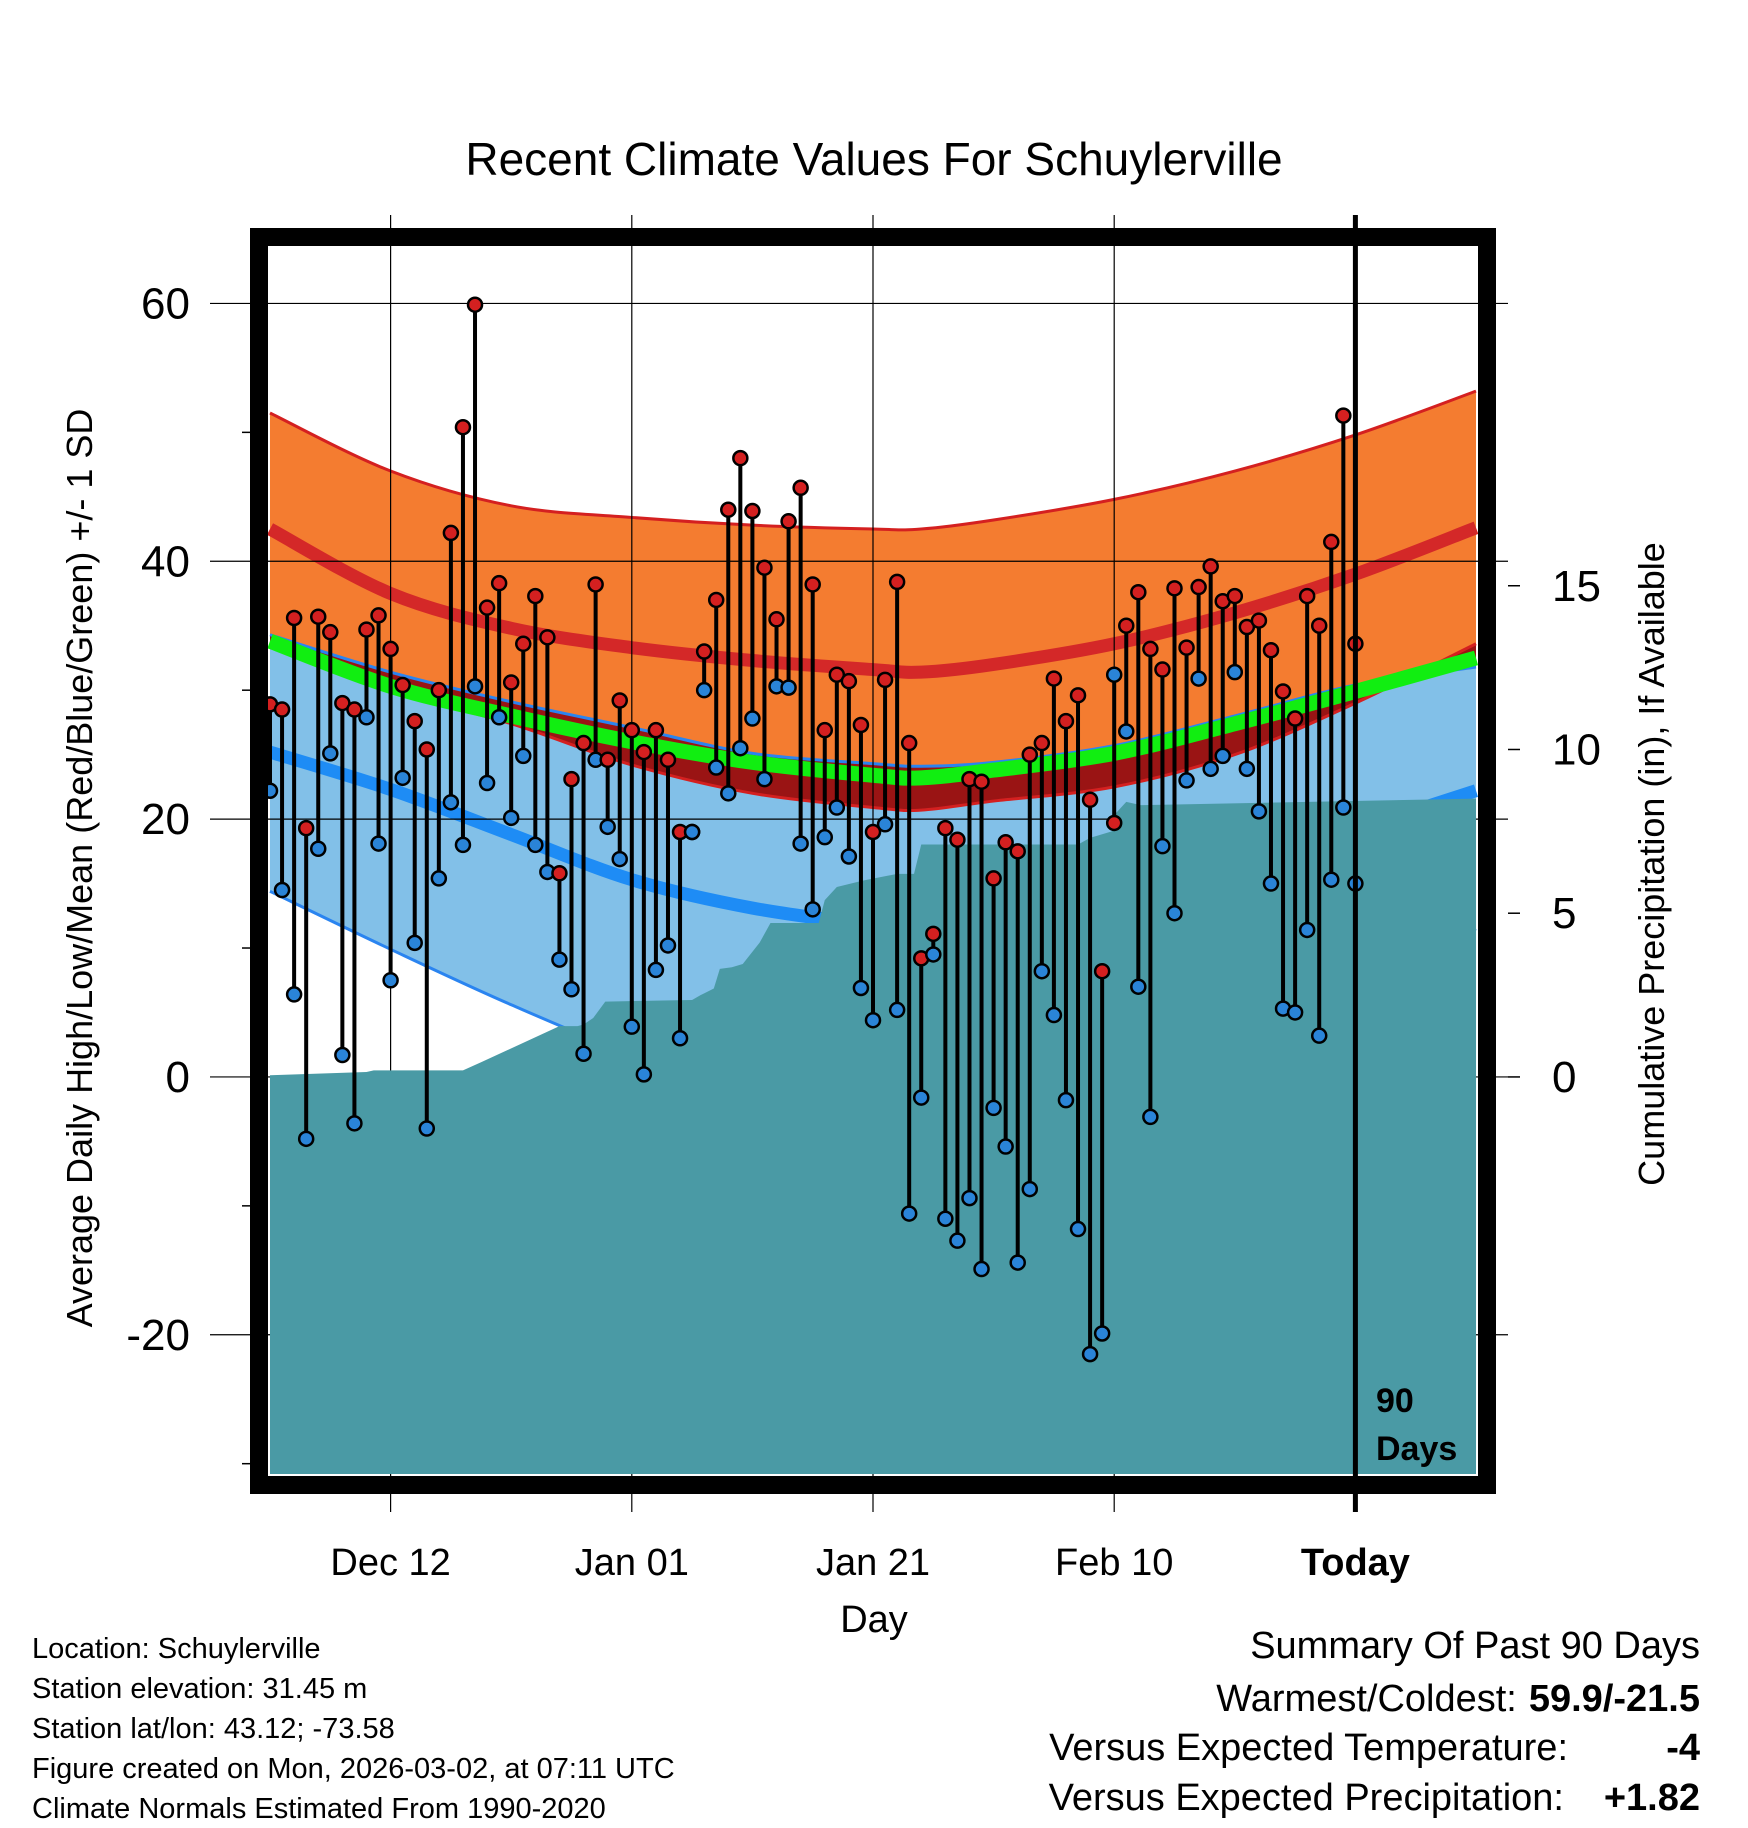 The image size is (1748, 1828). What do you see at coordinates (213, 1729) in the screenshot?
I see `info-latlon: Station lat/lon: 43.12; -73.58` at bounding box center [213, 1729].